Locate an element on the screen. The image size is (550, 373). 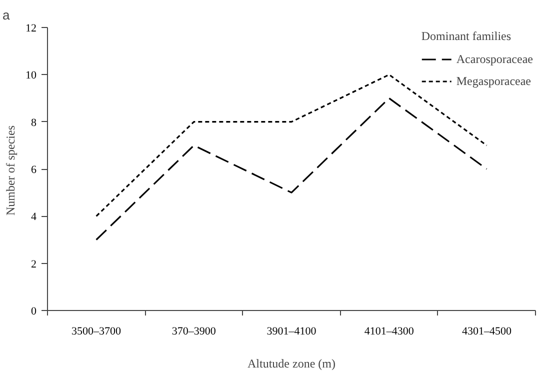
x-tick-label: 370–3900 is located at coordinates (194, 332).